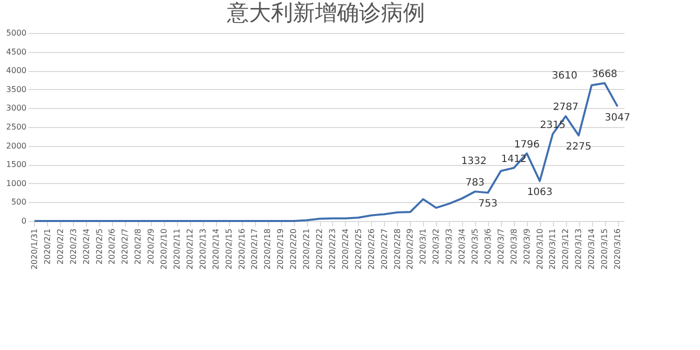  I want to click on y-tick-label: 4500, so click(16, 51).